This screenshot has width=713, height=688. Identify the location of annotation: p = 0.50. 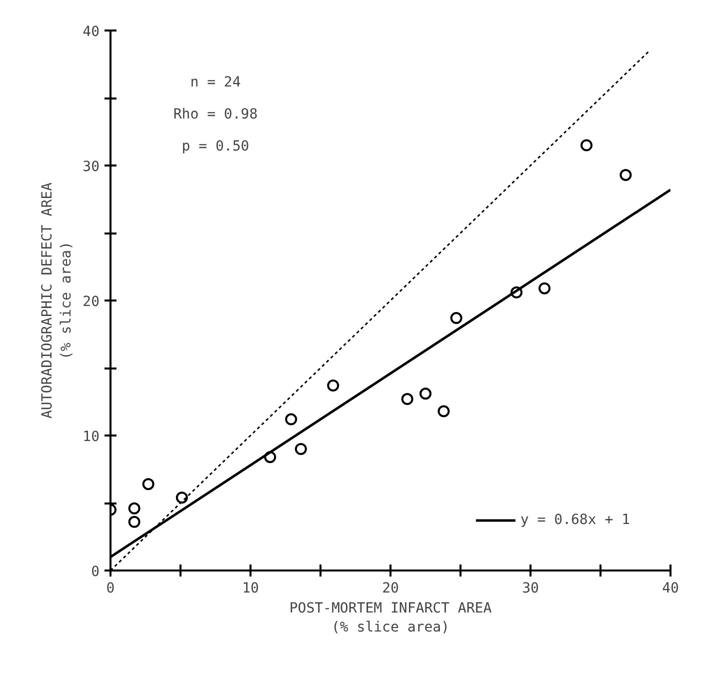
(216, 146).